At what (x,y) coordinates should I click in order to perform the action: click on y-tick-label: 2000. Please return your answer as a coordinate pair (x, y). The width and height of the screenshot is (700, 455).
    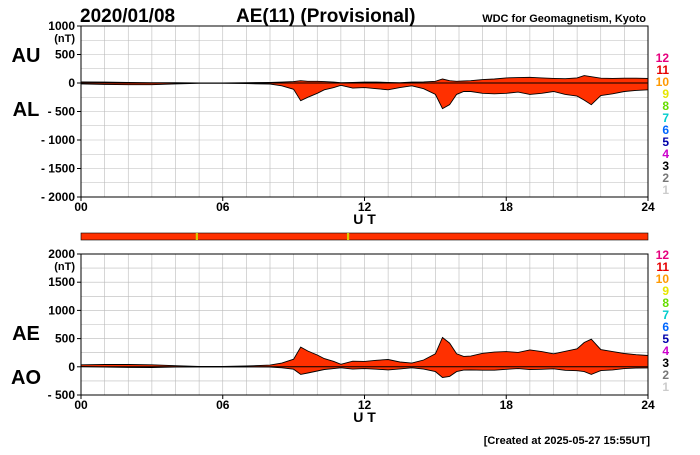
    Looking at the image, I should click on (61, 254).